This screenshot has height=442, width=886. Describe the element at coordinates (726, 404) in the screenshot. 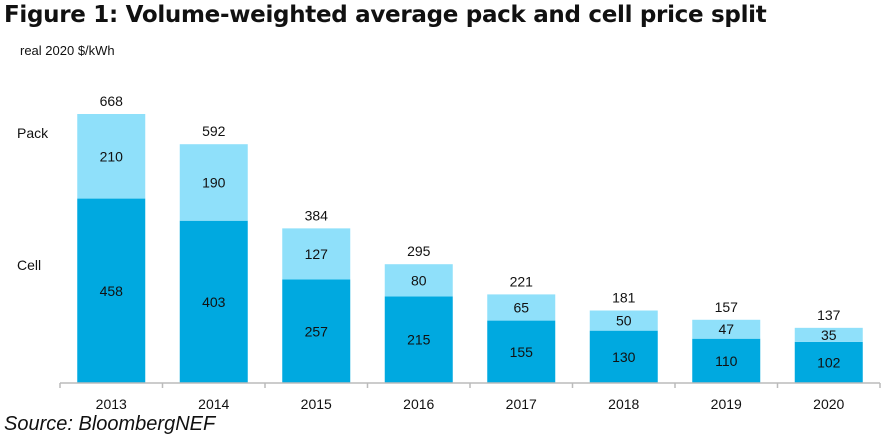

I see `x-tick-label-2019: 2019` at that location.